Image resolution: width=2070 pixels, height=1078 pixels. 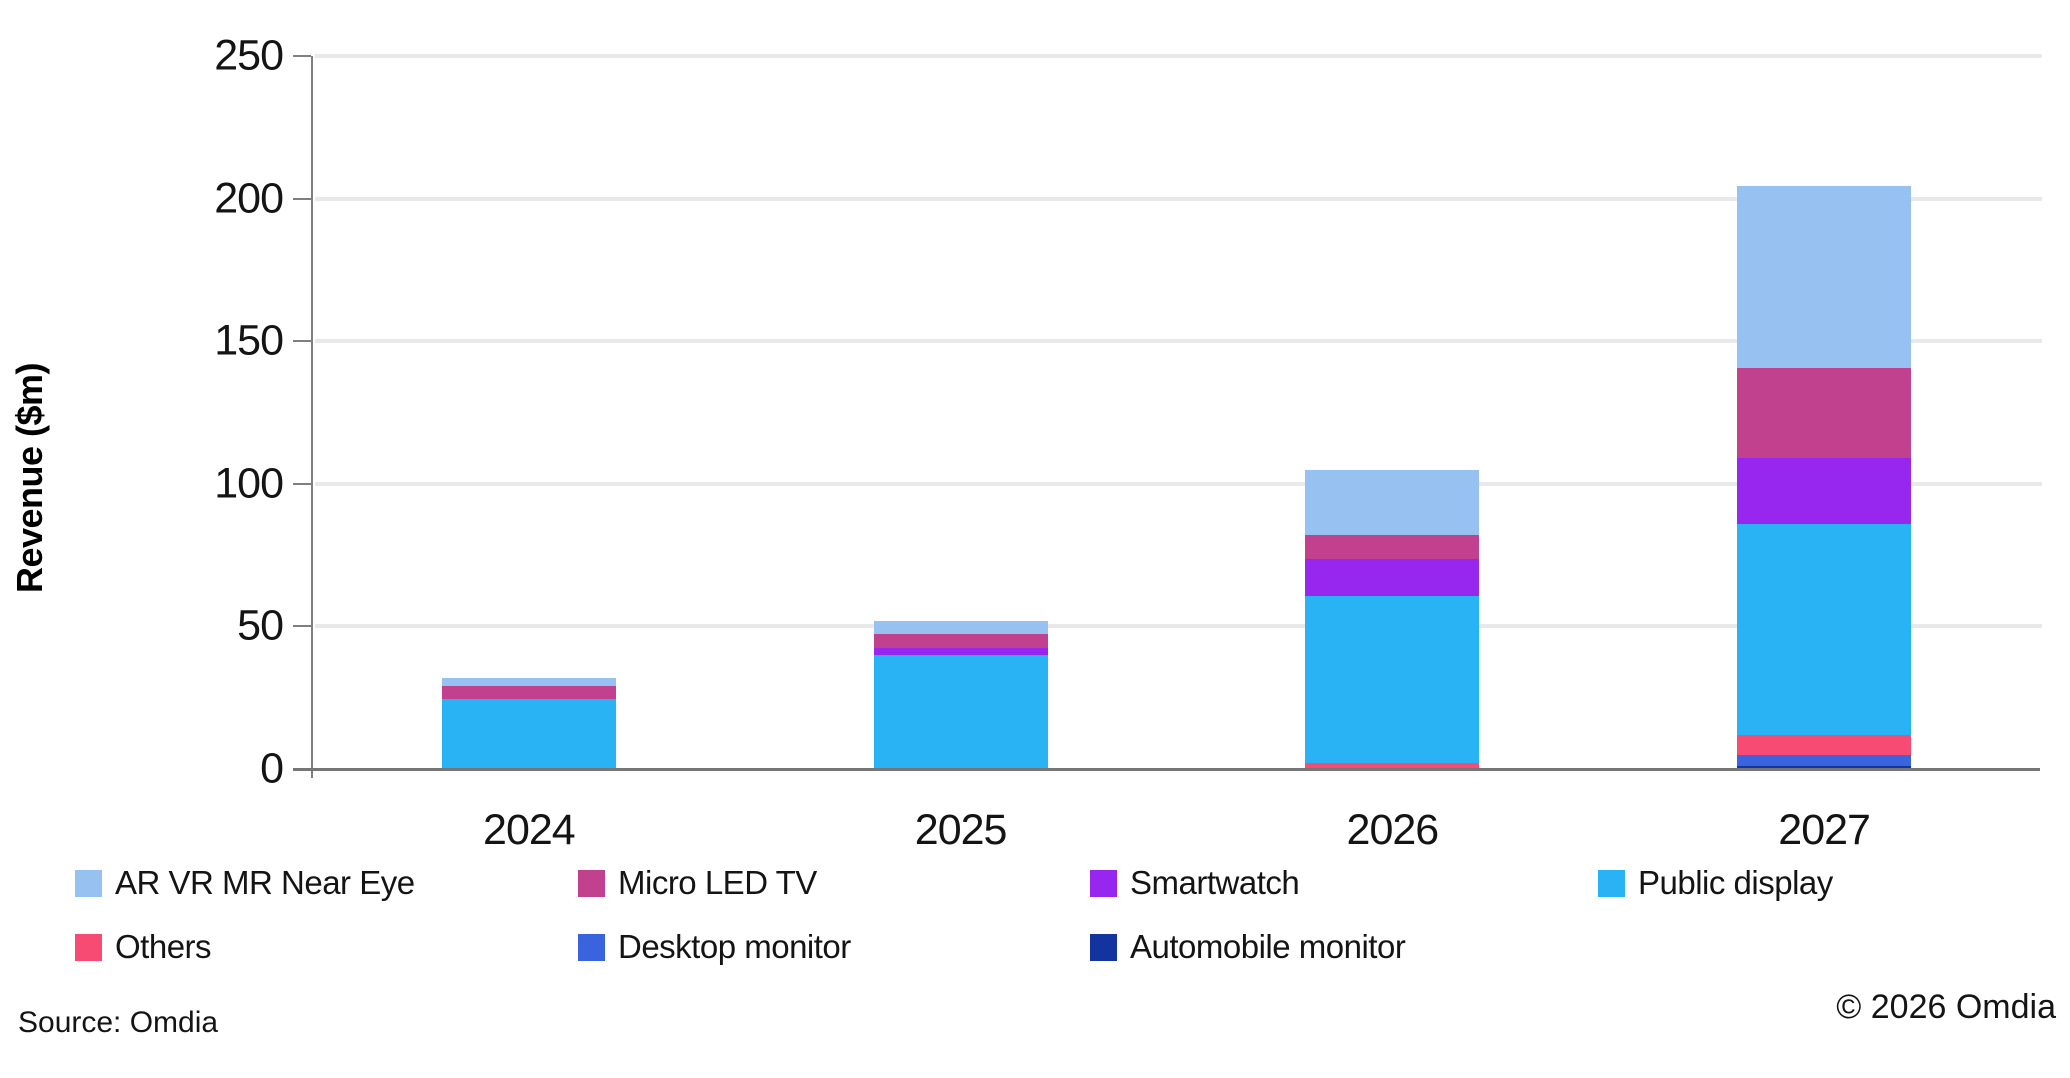 I want to click on x-tick-label-2024: 2024, so click(x=529, y=830).